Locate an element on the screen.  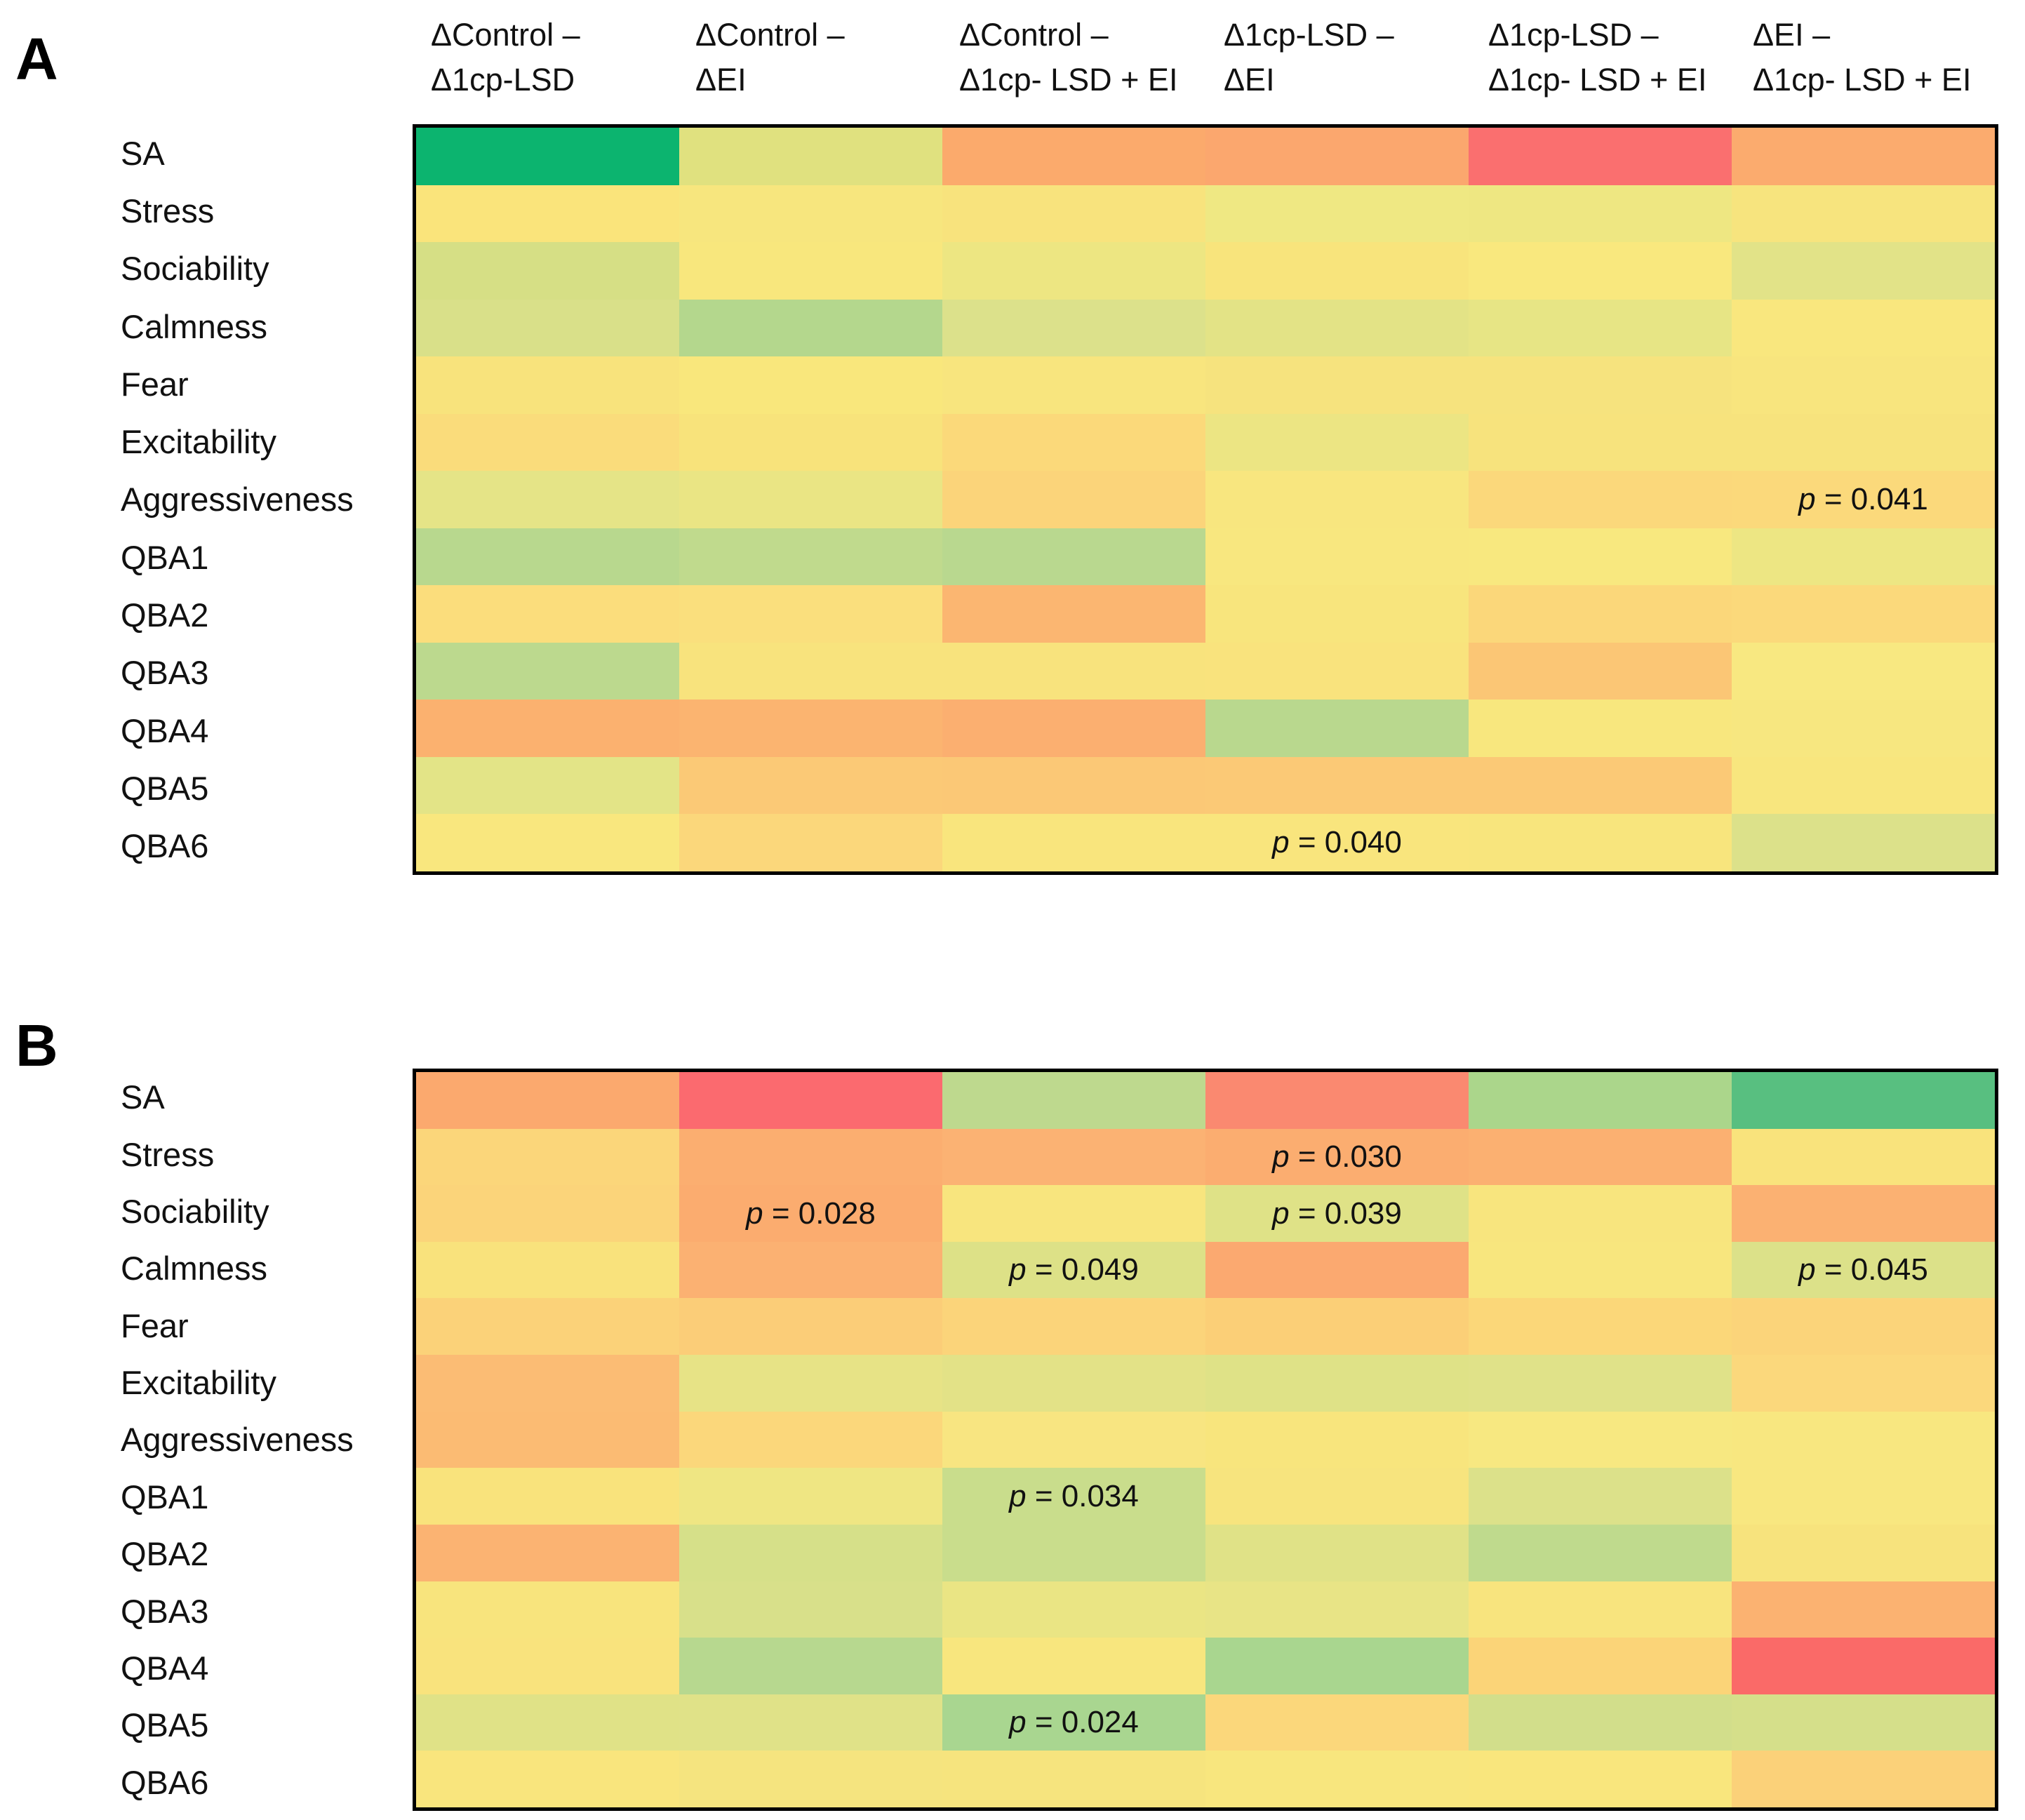
row-label: SA is located at coordinates (143, 1097).